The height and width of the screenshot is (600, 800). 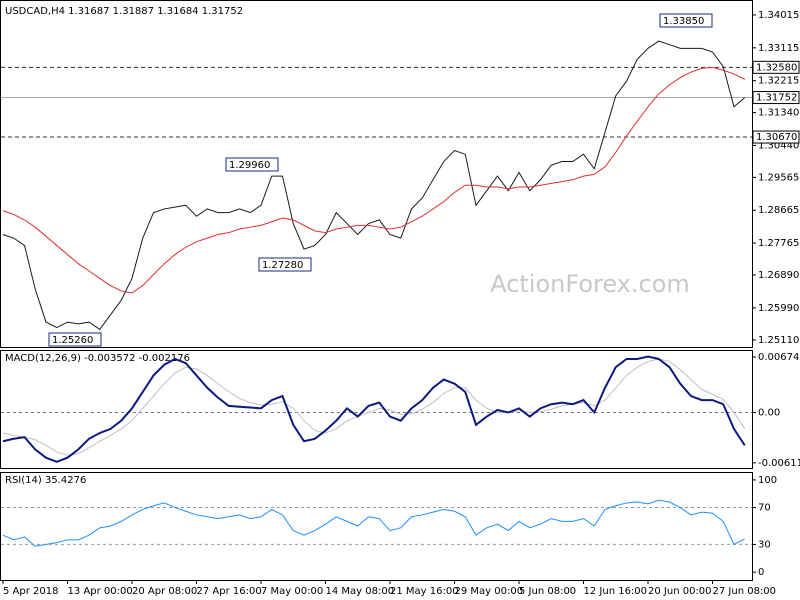 I want to click on y-tick-label: 1.31340, so click(x=778, y=113).